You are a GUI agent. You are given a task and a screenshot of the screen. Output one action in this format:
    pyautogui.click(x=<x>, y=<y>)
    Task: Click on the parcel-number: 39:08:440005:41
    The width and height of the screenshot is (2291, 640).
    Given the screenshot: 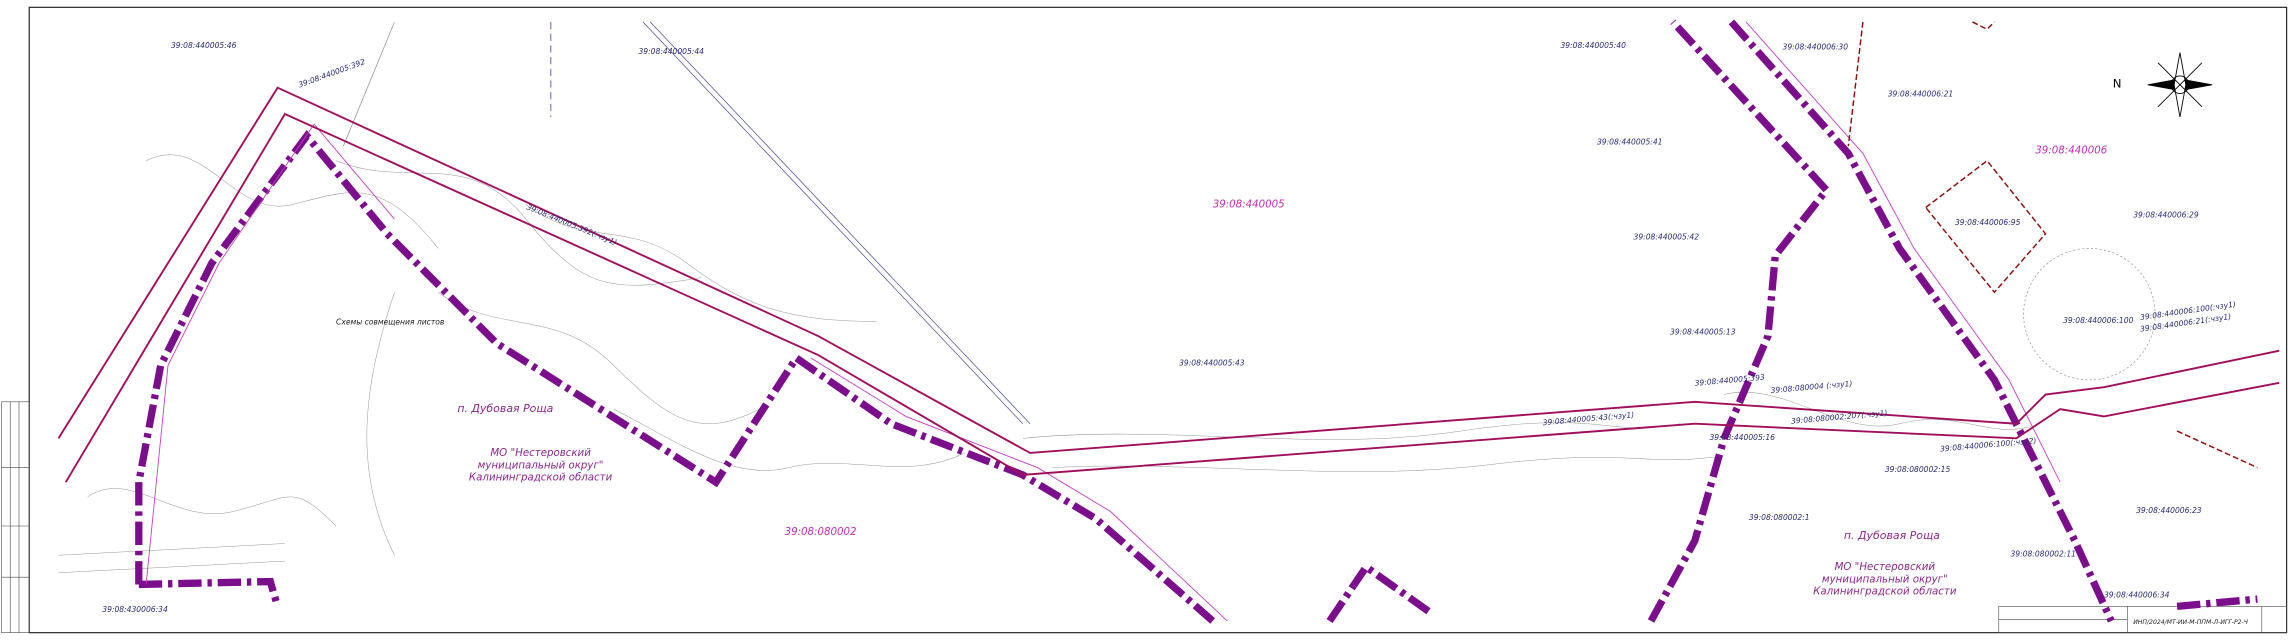 What is the action you would take?
    pyautogui.click(x=1630, y=142)
    